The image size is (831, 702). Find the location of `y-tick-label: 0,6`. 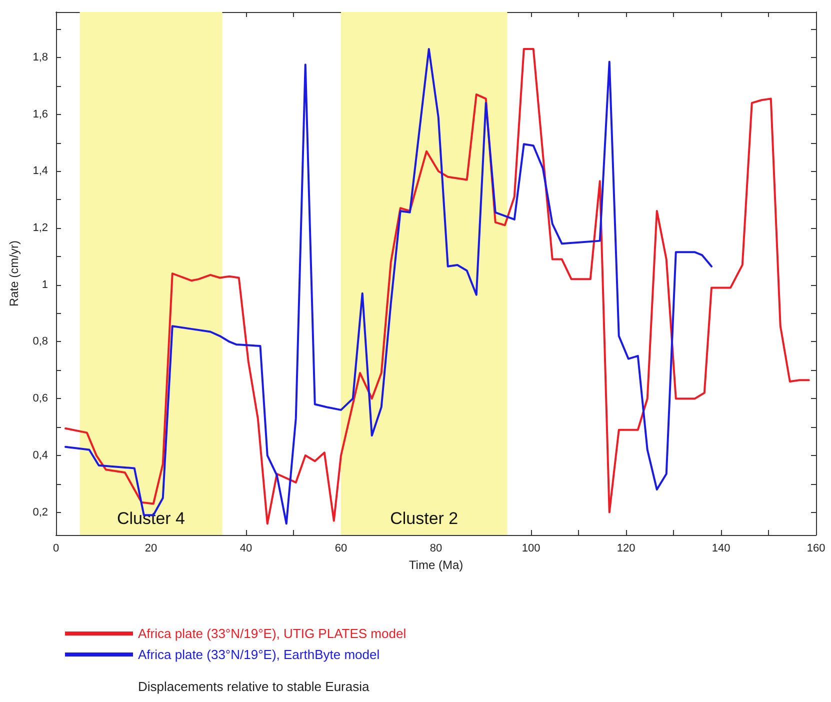

y-tick-label: 0,6 is located at coordinates (40, 398).